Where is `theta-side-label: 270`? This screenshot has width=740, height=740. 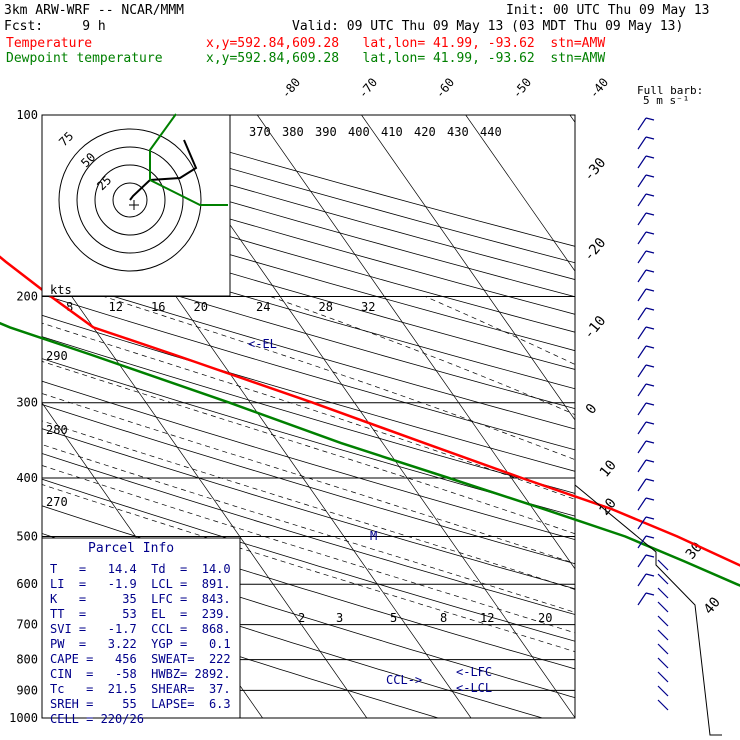 theta-side-label: 270 is located at coordinates (57, 502).